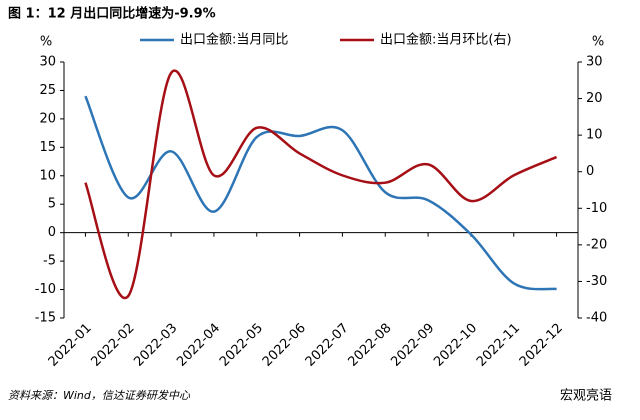 Image resolution: width=640 pixels, height=420 pixels. I want to click on source: 资料来源：Wind，信达证券研发中心, so click(99, 395).